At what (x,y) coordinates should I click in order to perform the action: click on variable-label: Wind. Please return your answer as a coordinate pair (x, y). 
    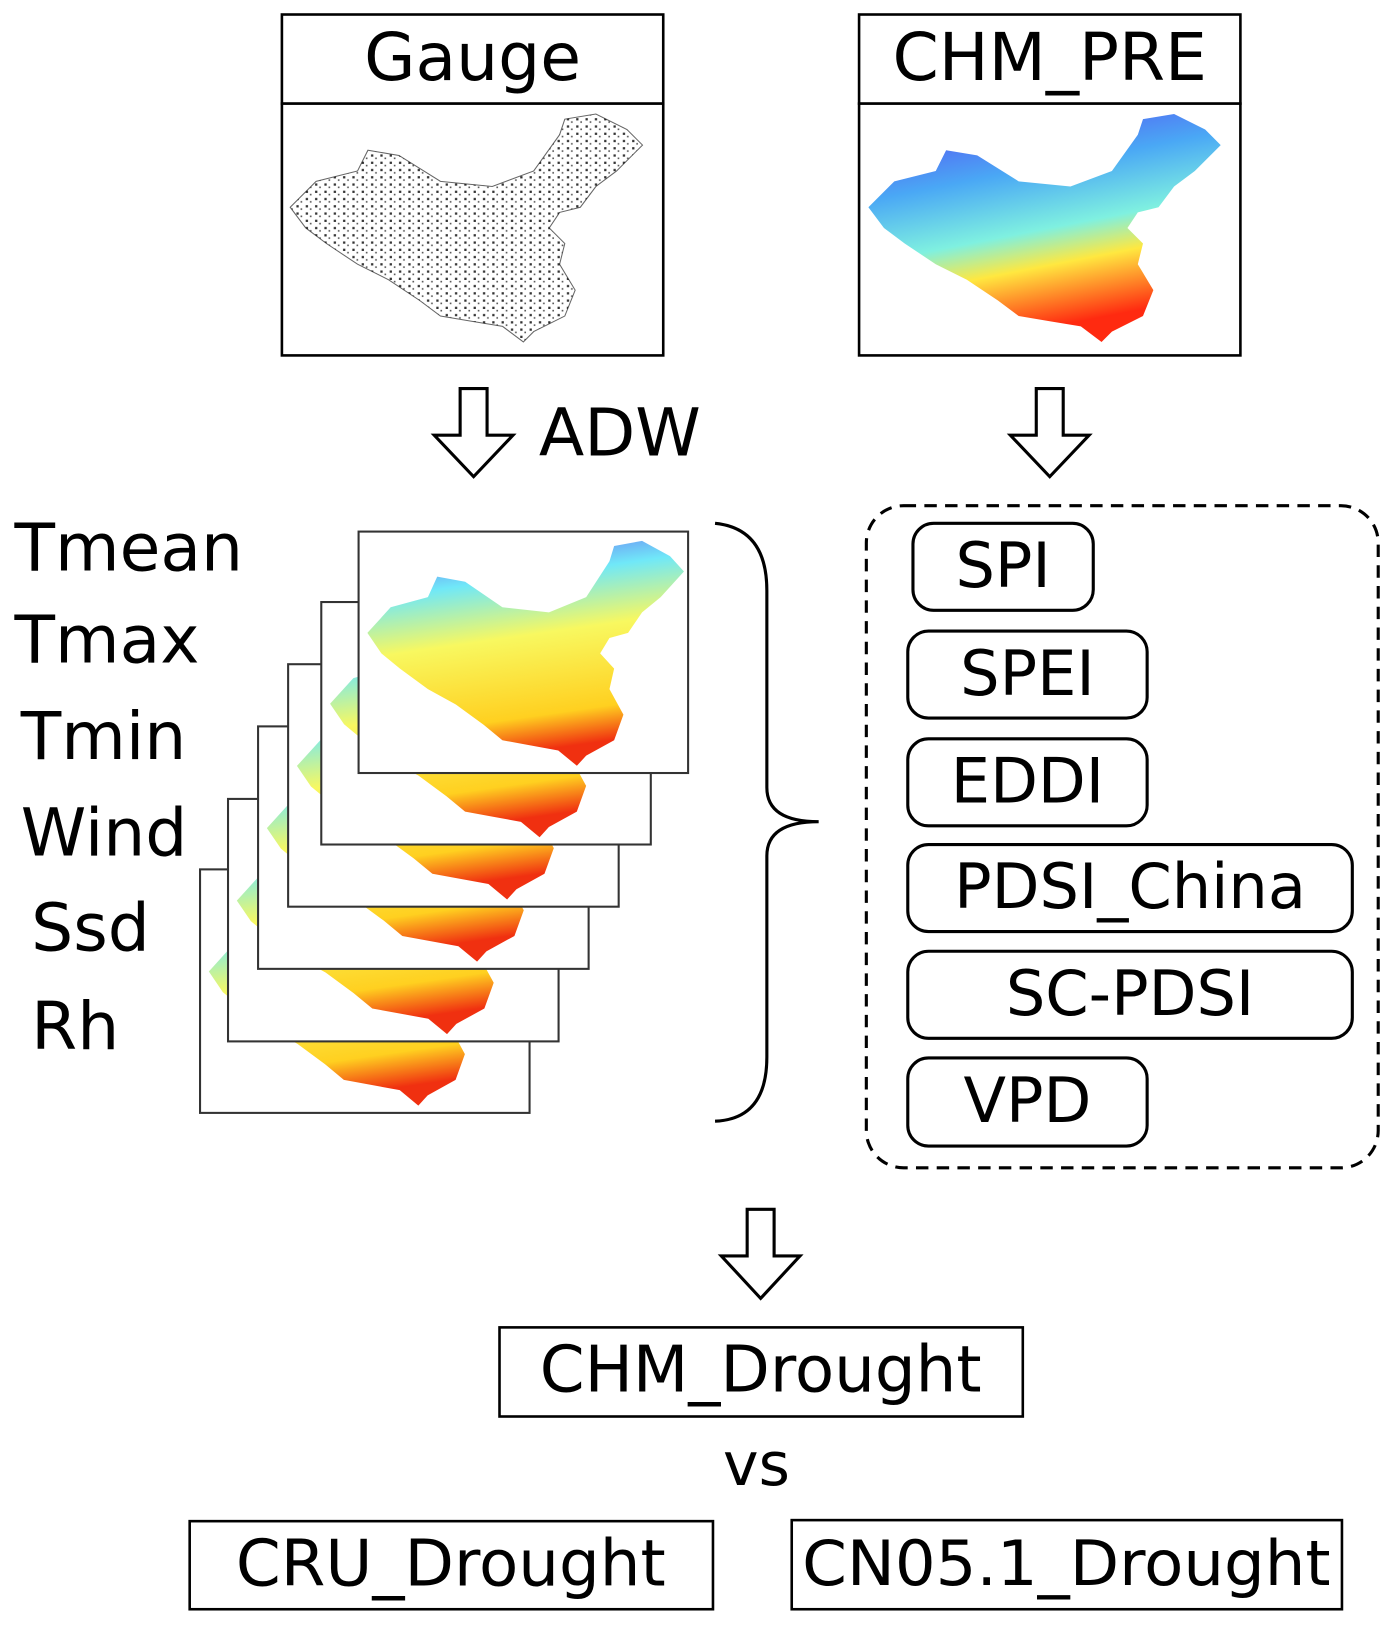
    Looking at the image, I should click on (104, 832).